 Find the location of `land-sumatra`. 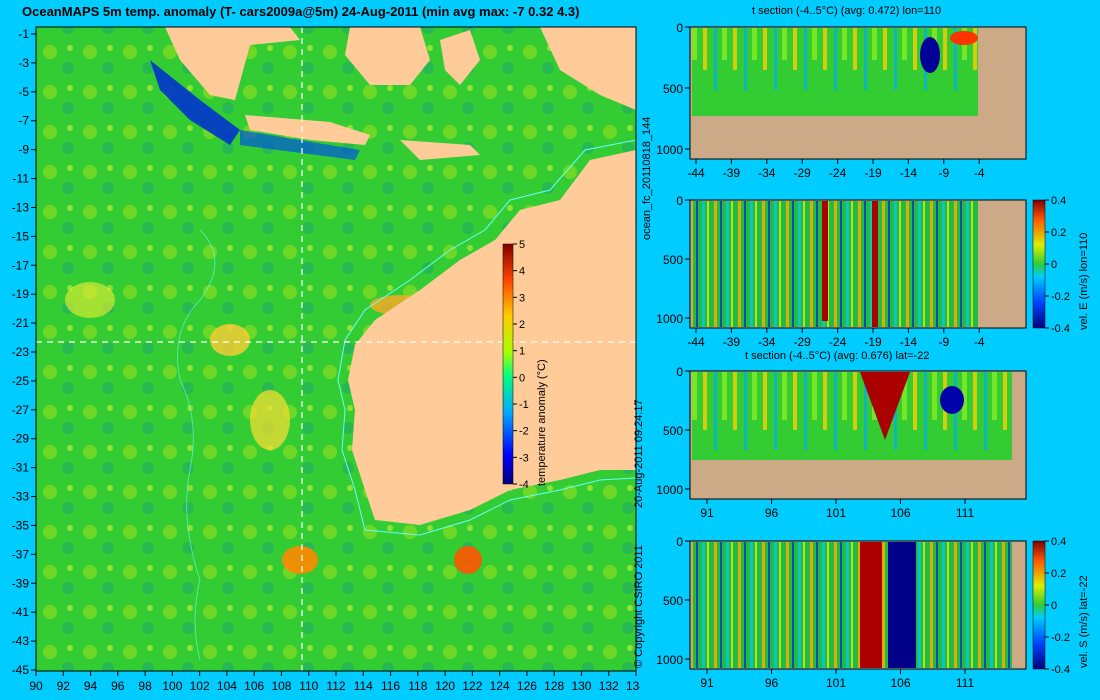

land-sumatra is located at coordinates (232, 63).